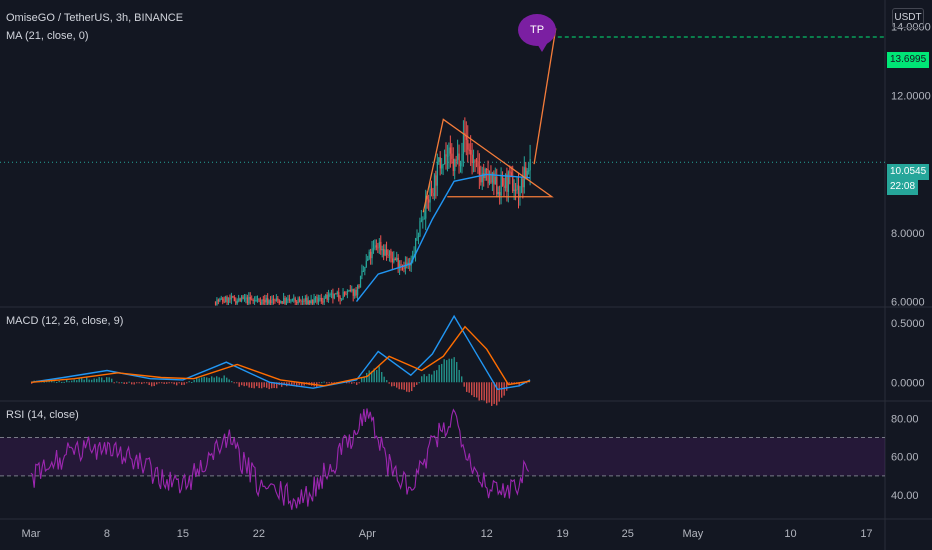 The height and width of the screenshot is (550, 932). Describe the element at coordinates (47, 36) in the screenshot. I see `ma-indicator-title: MA (21, close, 0)` at that location.